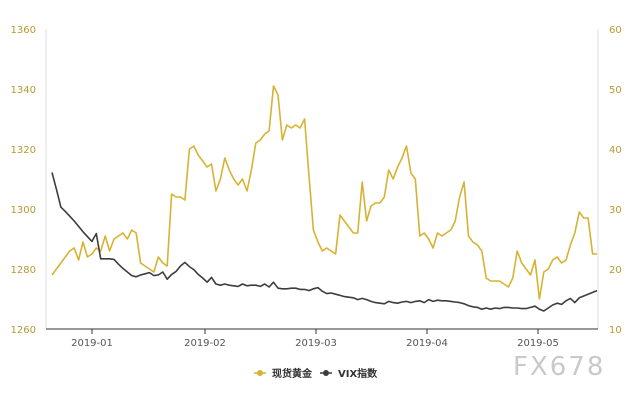  I want to click on y-left-tick-label: 1360, so click(23, 30).